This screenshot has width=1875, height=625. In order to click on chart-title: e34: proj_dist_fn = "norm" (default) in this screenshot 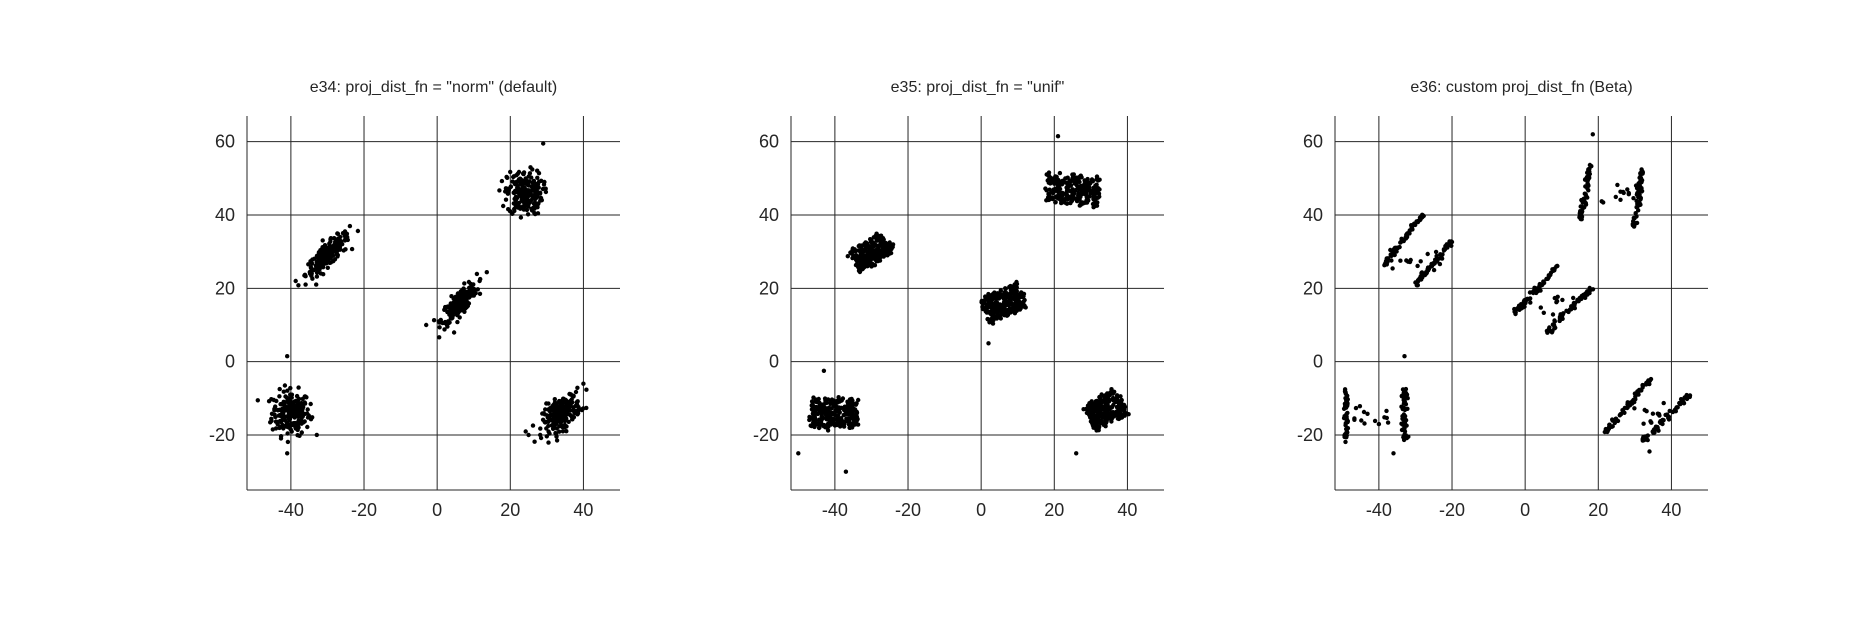, I will do `click(434, 87)`.